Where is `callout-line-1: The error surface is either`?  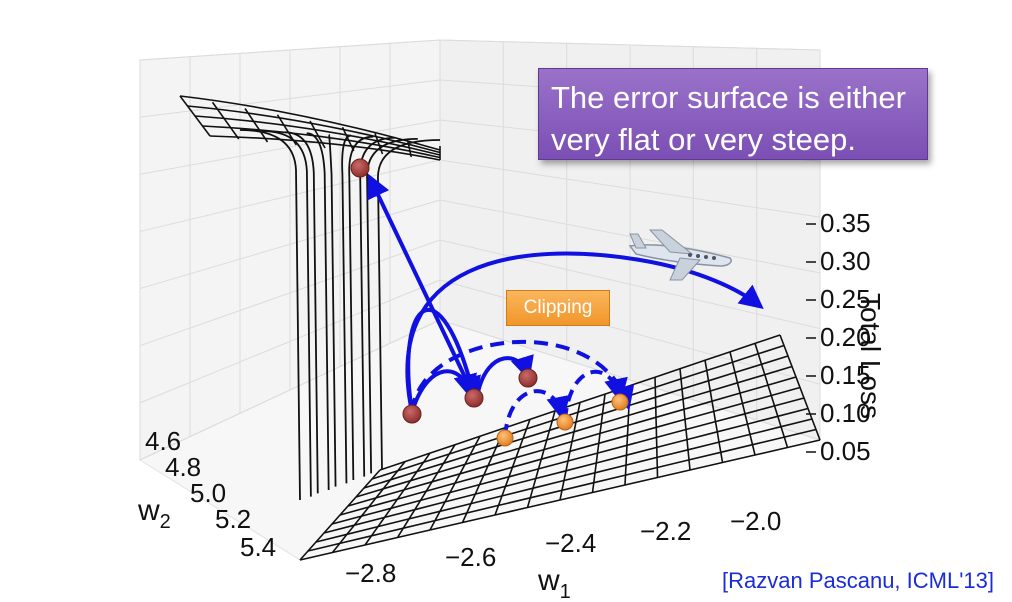 callout-line-1: The error surface is either is located at coordinates (728, 97).